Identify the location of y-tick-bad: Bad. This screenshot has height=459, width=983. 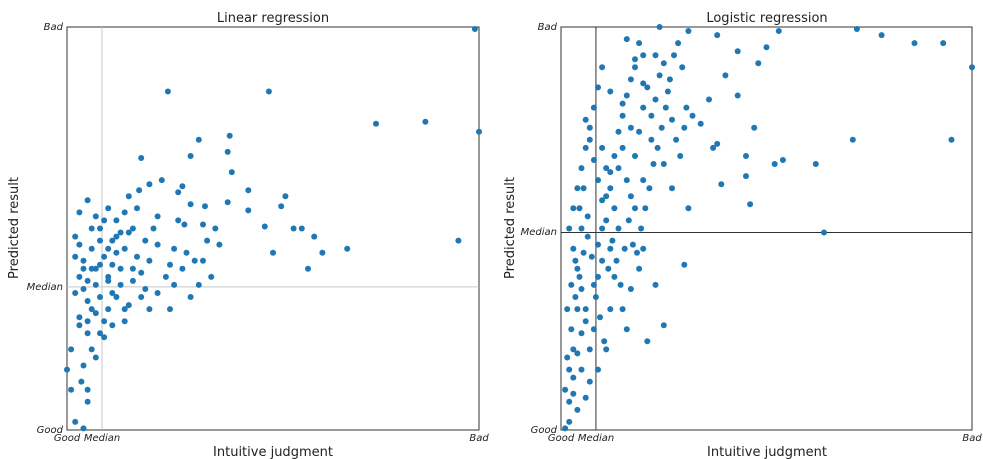
(54, 27).